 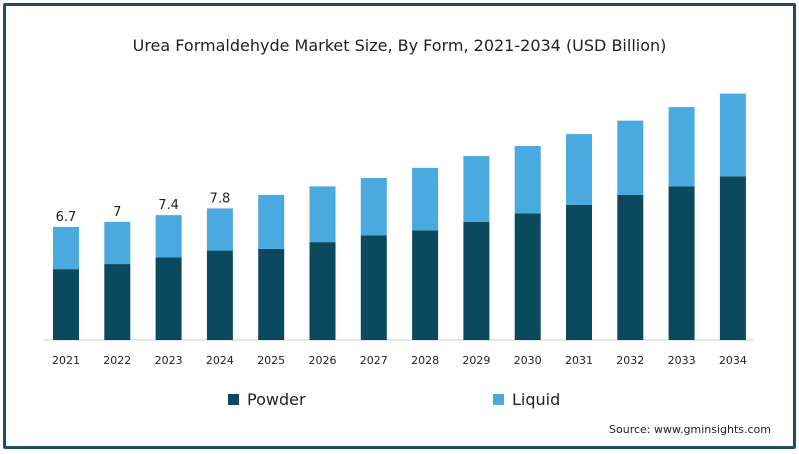 What do you see at coordinates (323, 360) in the screenshot?
I see `x-tick-label-2026: 2026` at bounding box center [323, 360].